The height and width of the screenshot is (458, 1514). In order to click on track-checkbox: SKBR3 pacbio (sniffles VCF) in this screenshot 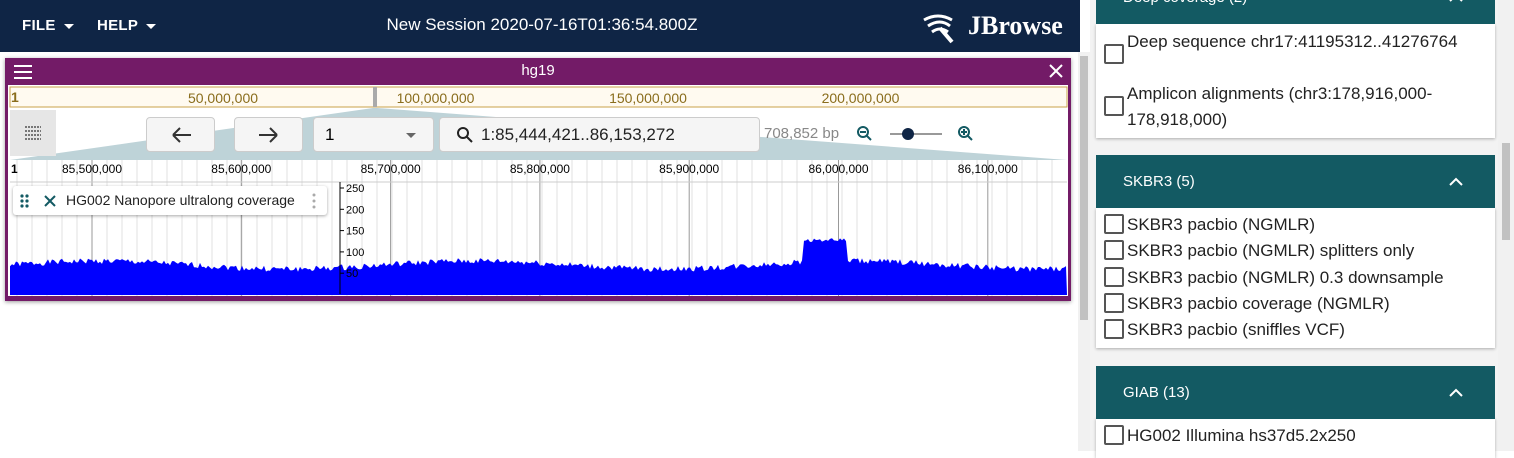, I will do `click(1224, 330)`.